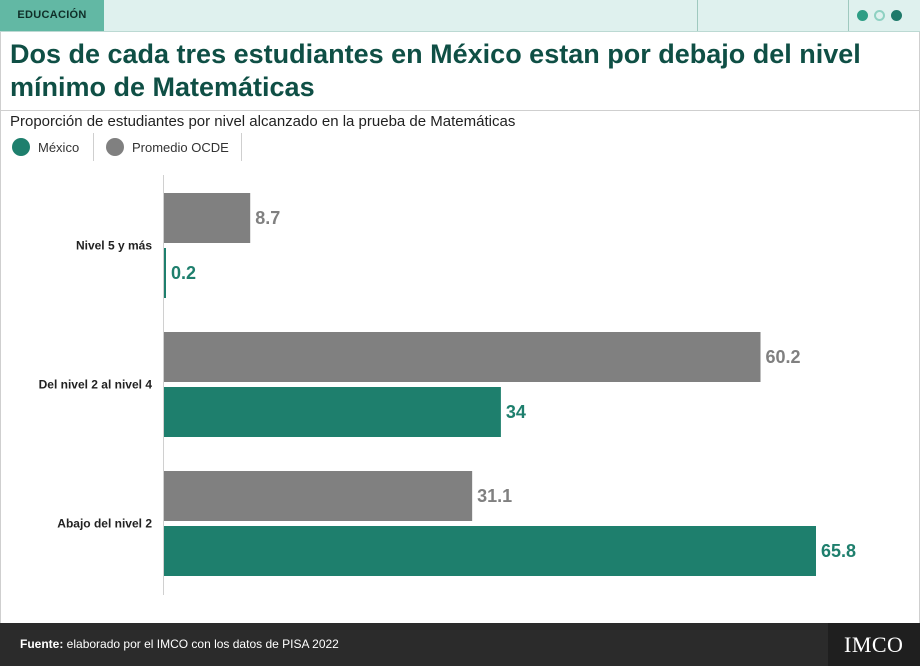  What do you see at coordinates (460, 16) in the screenshot?
I see `top-bar: EDUCACIÓN` at bounding box center [460, 16].